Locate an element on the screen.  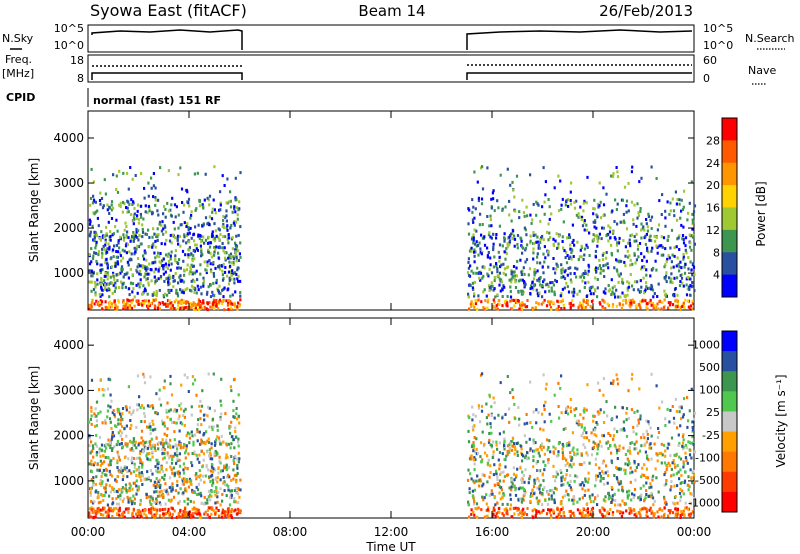
nsearch-tick-bottom: 10^0 is located at coordinates (718, 45).